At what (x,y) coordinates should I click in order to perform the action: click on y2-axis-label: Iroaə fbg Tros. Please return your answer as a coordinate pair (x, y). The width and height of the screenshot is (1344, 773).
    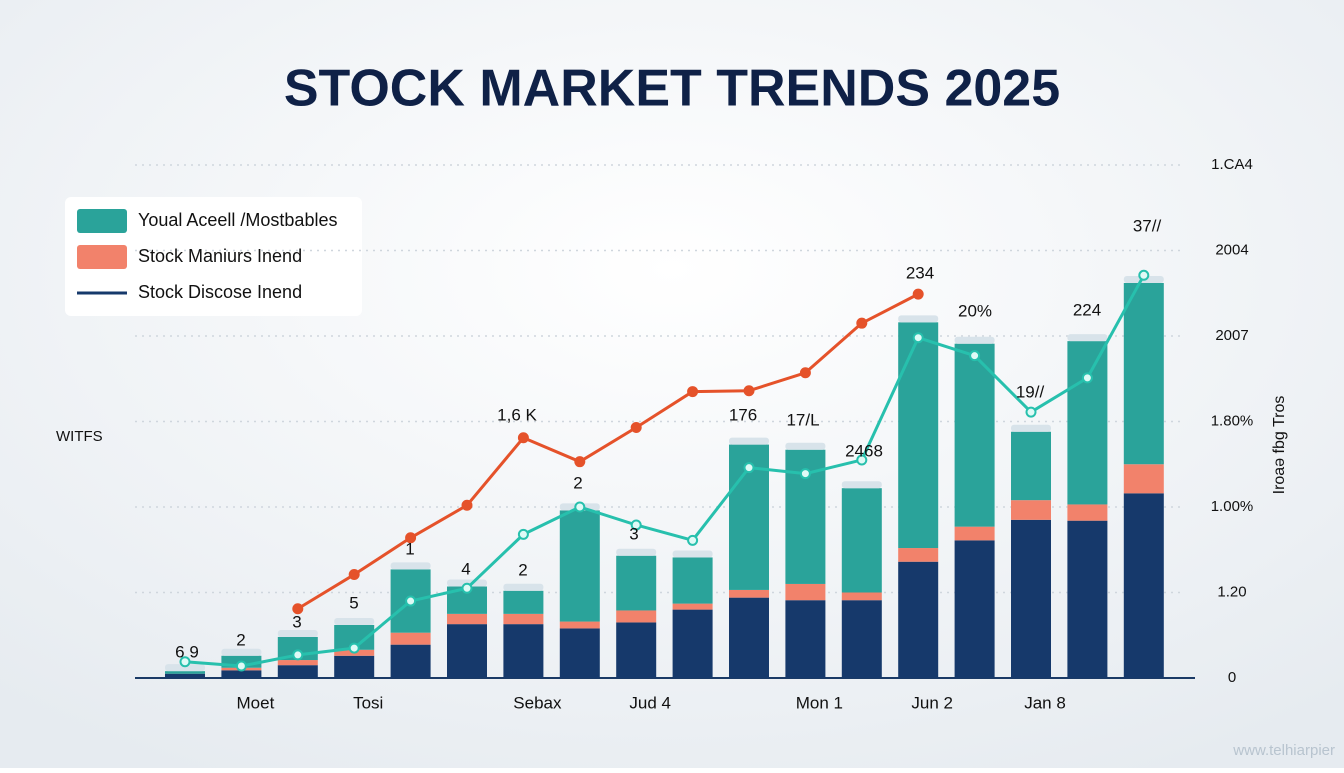
    Looking at the image, I should click on (1279, 445).